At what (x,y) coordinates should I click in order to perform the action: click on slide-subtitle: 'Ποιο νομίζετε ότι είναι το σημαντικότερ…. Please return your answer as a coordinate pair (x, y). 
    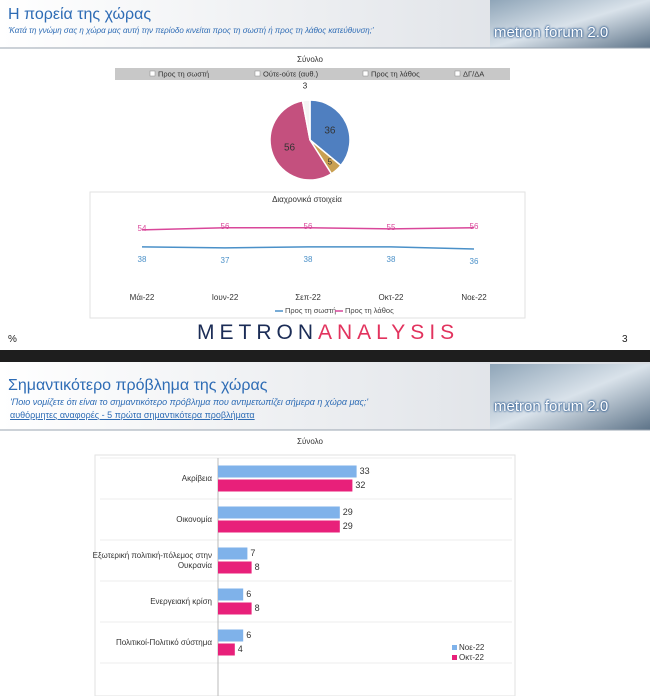
    Looking at the image, I should click on (189, 402).